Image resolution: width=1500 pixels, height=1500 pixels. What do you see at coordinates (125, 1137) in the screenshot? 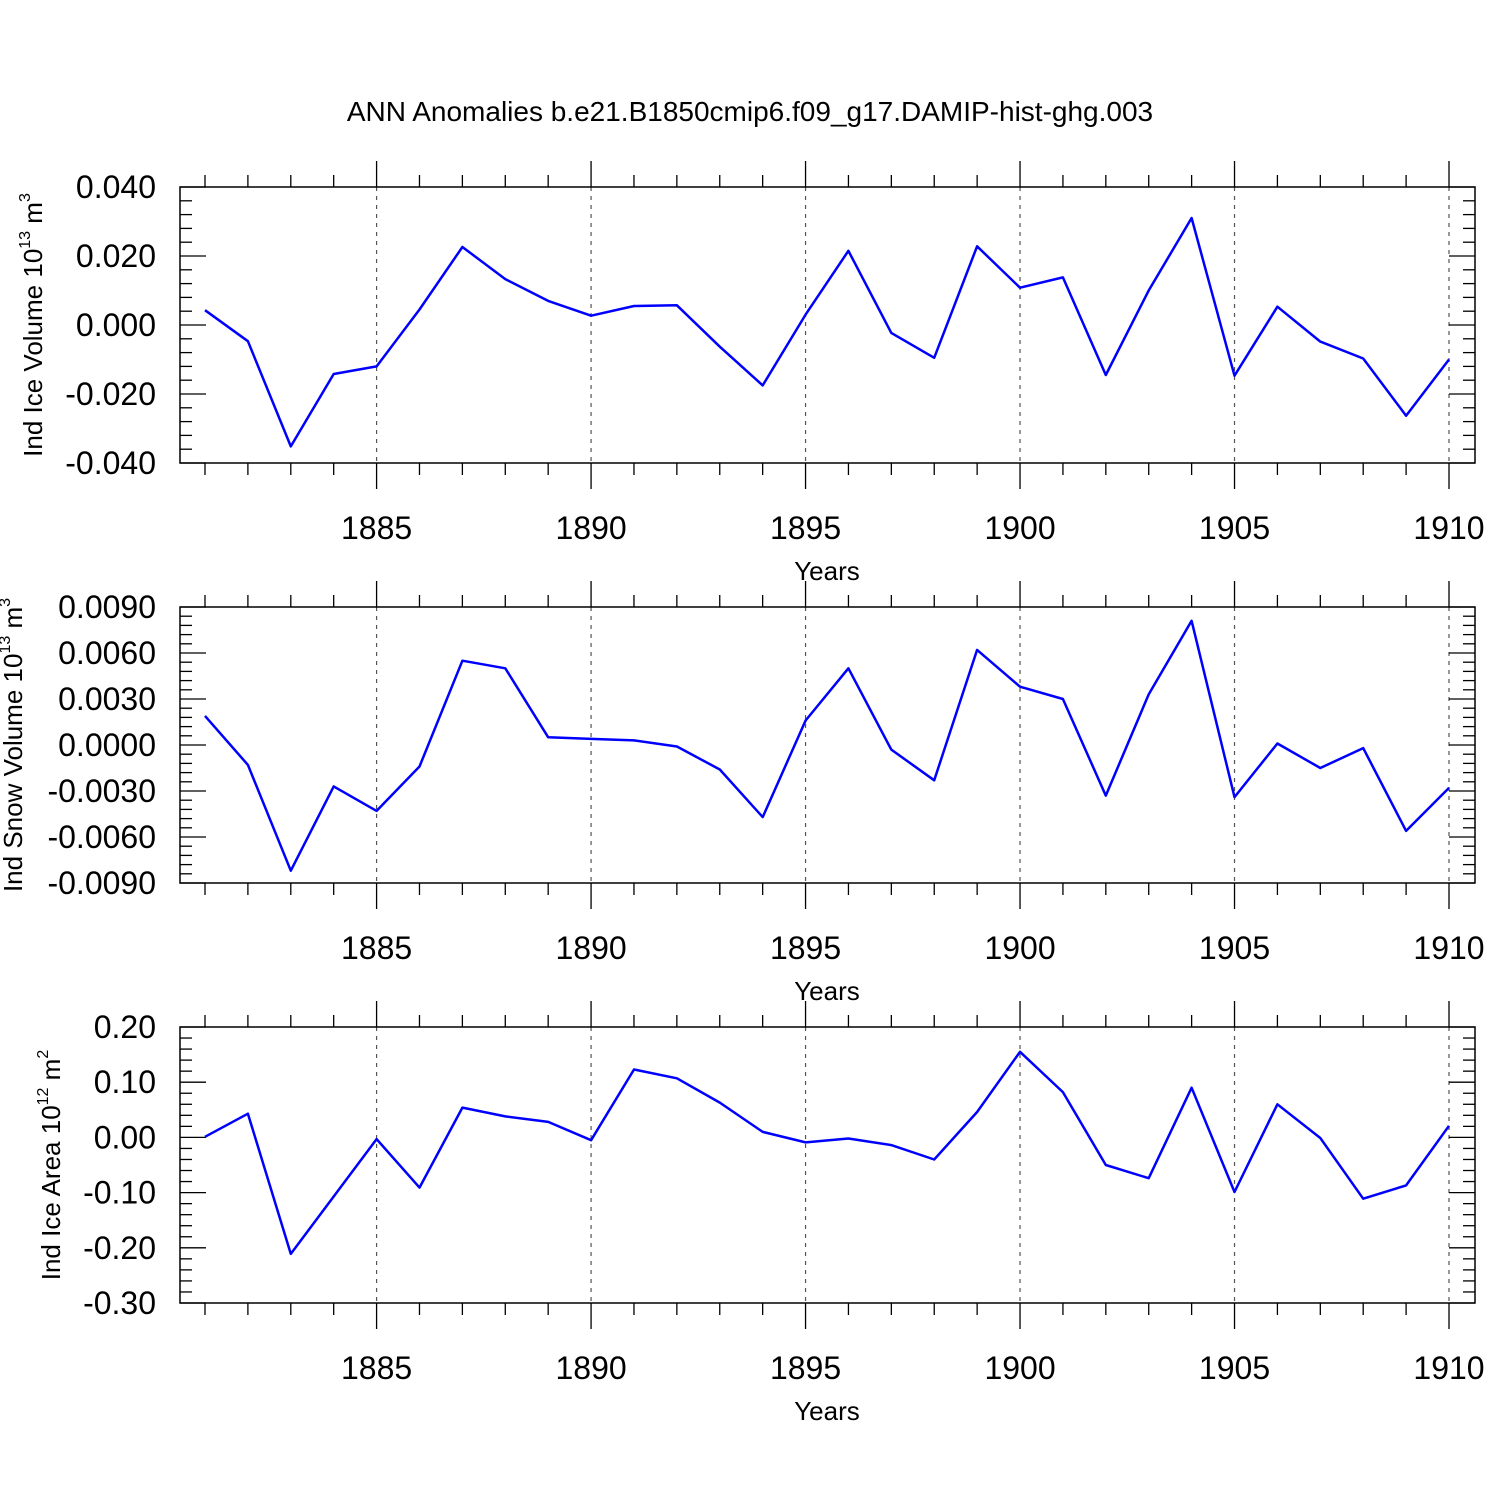
I see `y-tick-label: 0.00` at bounding box center [125, 1137].